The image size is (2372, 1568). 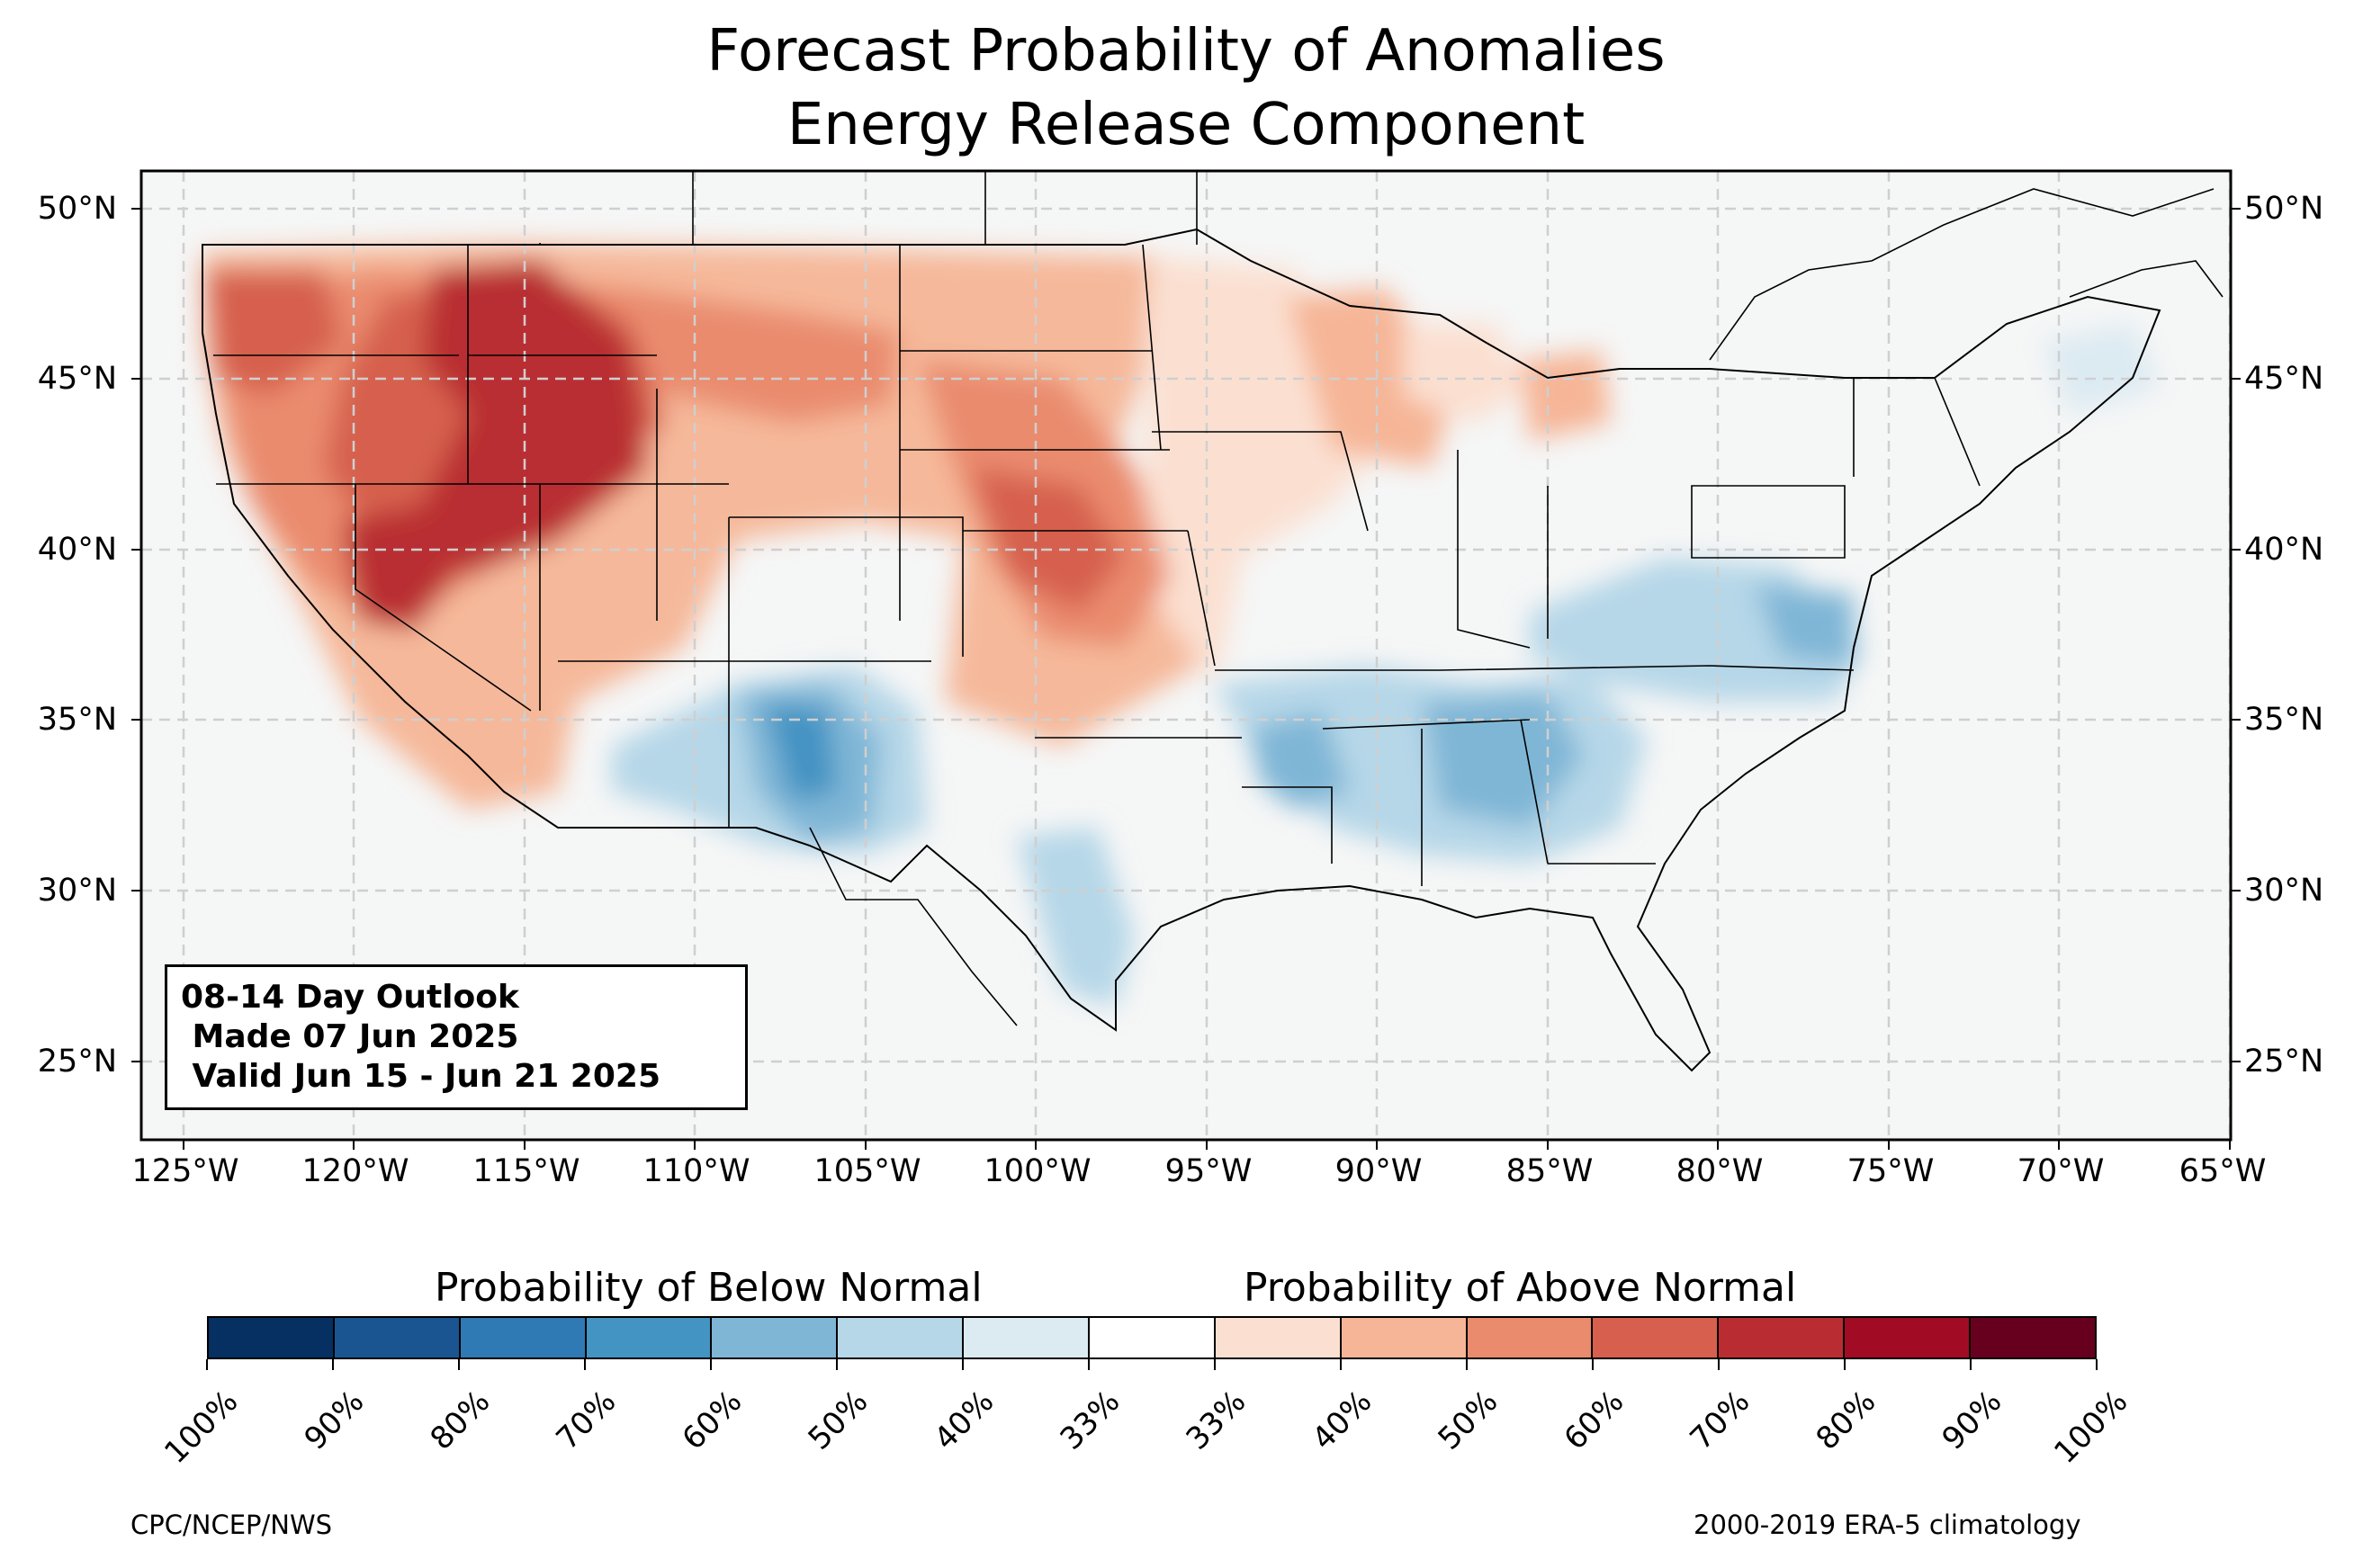 What do you see at coordinates (1888, 1525) in the screenshot?
I see `credit-right: 2000-2019 ERA-5 climatology` at bounding box center [1888, 1525].